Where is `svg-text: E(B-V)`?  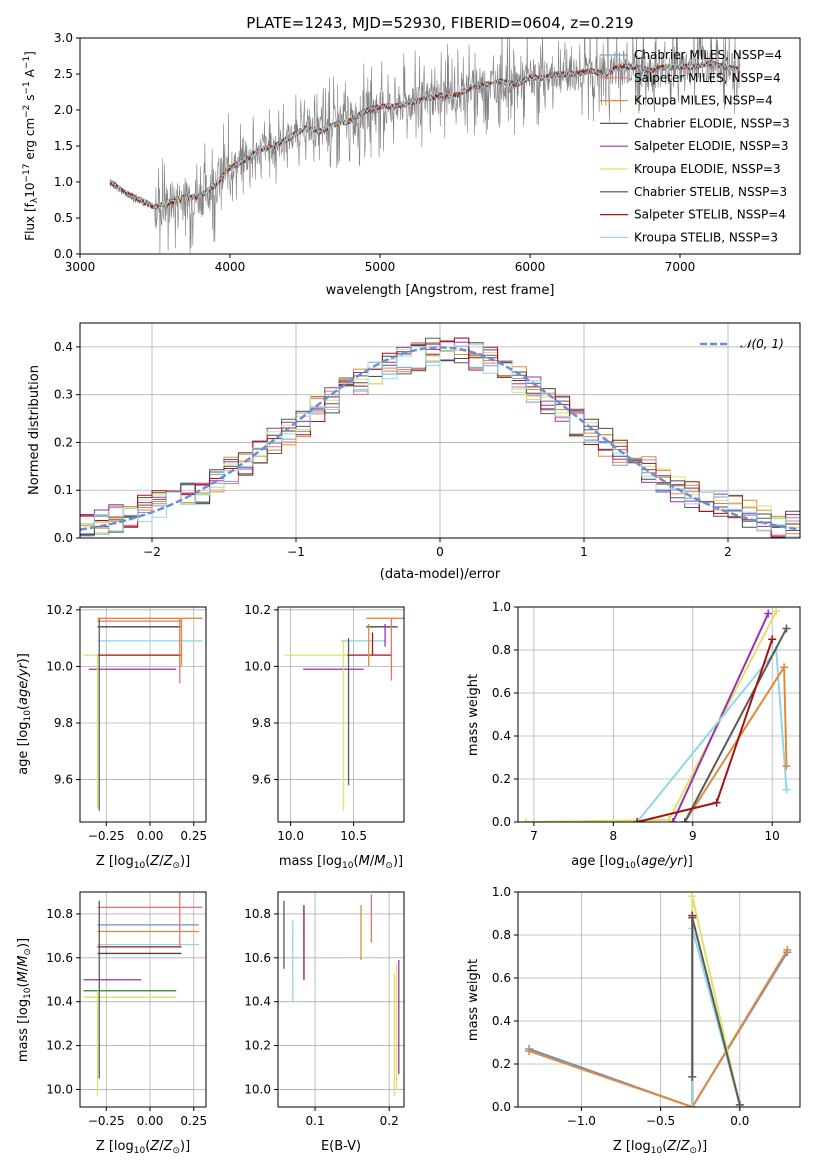 svg-text: E(B-V) is located at coordinates (341, 1146).